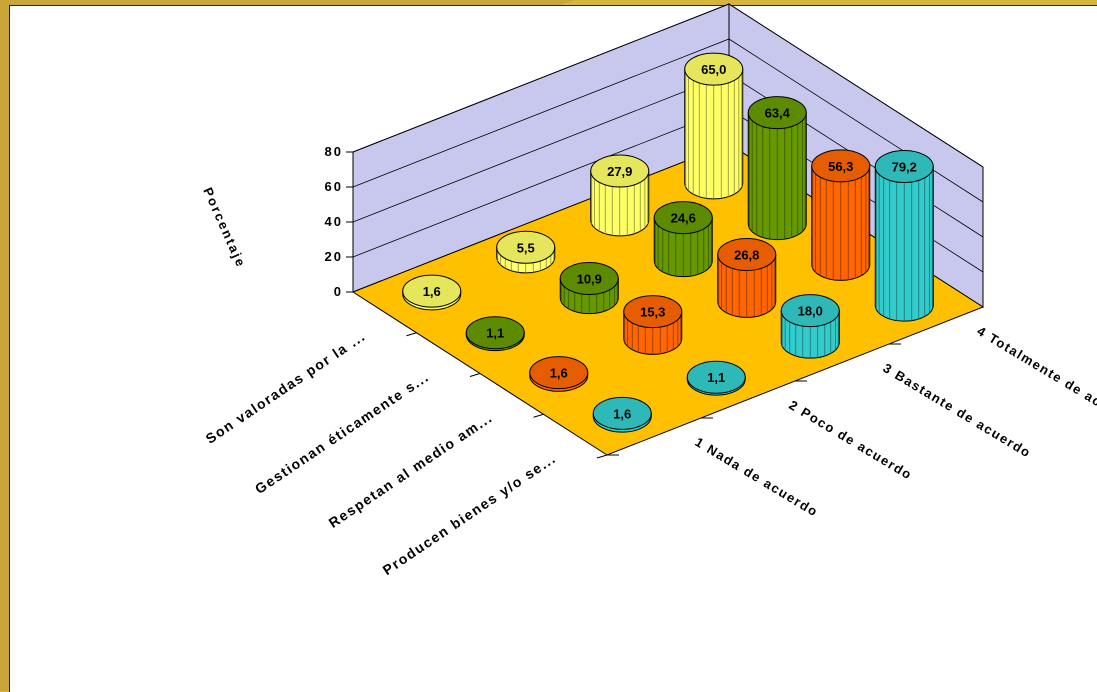 The height and width of the screenshot is (692, 1097). What do you see at coordinates (334, 151) in the screenshot?
I see `y-tick-label: 80` at bounding box center [334, 151].